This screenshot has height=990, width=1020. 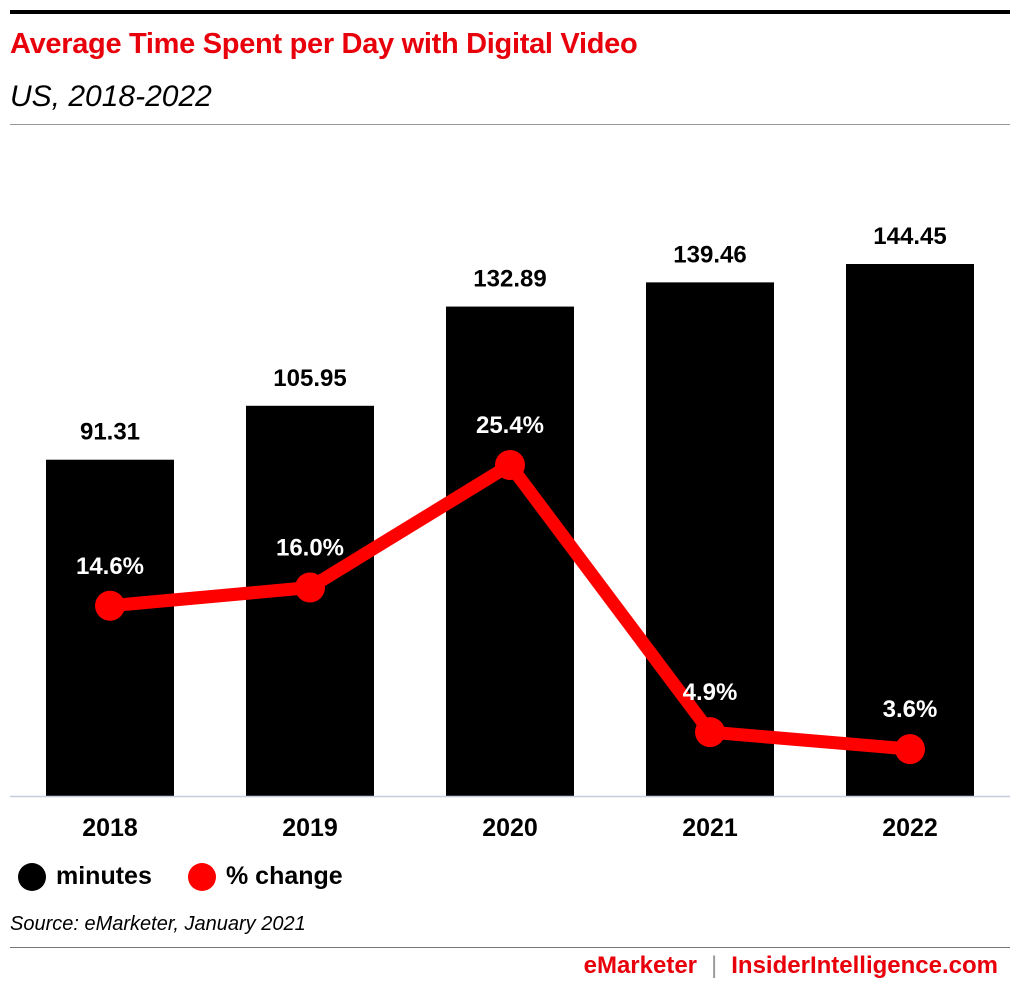 What do you see at coordinates (910, 709) in the screenshot?
I see `change-value-label: 3.6%` at bounding box center [910, 709].